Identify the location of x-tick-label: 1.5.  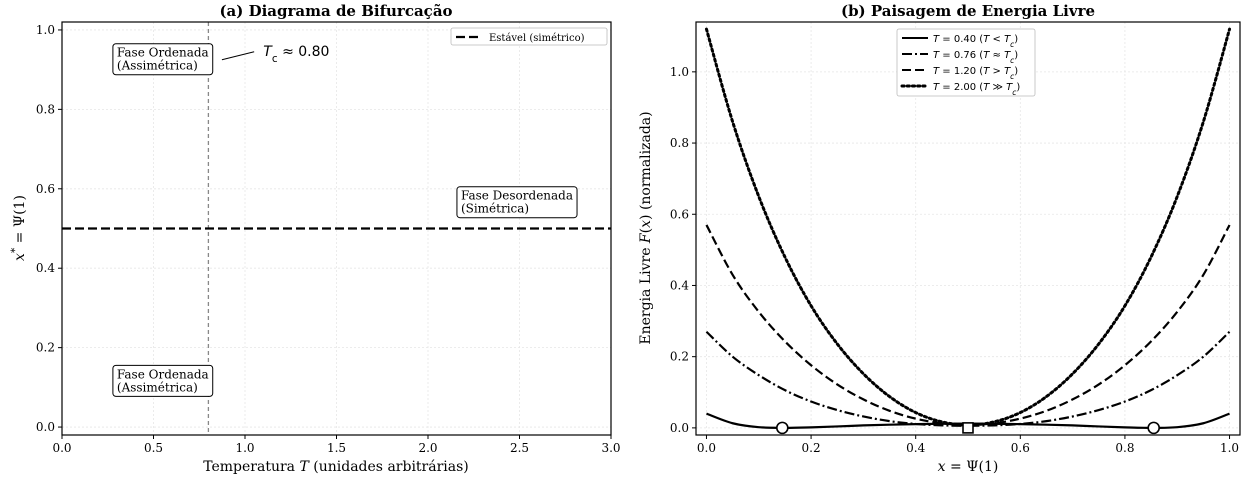
(336, 448).